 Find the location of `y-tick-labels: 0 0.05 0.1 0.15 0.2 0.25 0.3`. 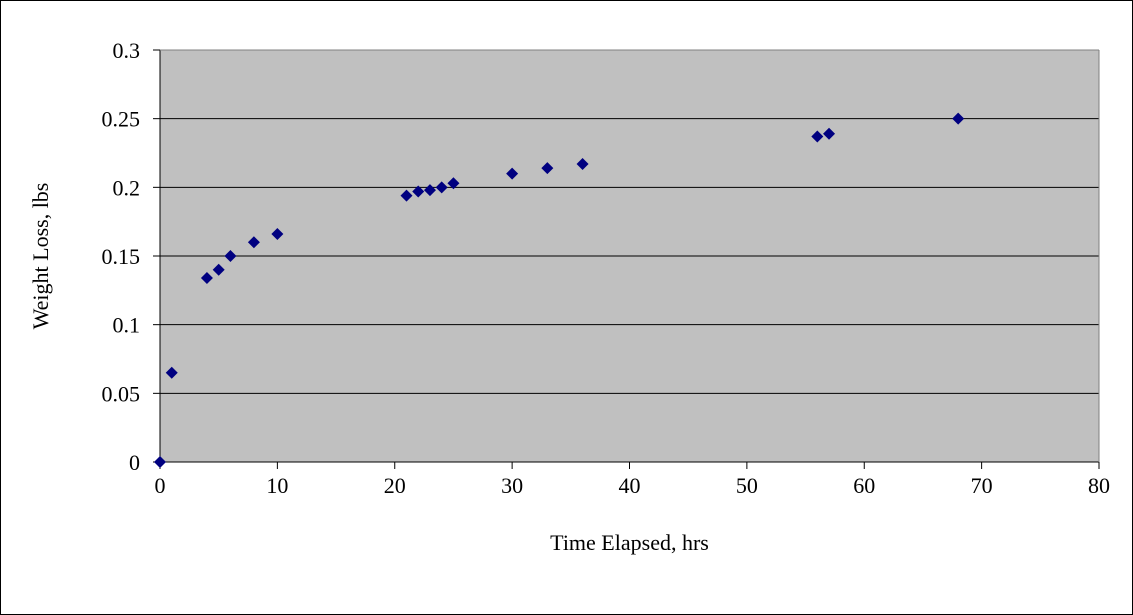

y-tick-labels: 0 0.05 0.1 0.15 0.2 0.25 0.3 is located at coordinates (121, 256).